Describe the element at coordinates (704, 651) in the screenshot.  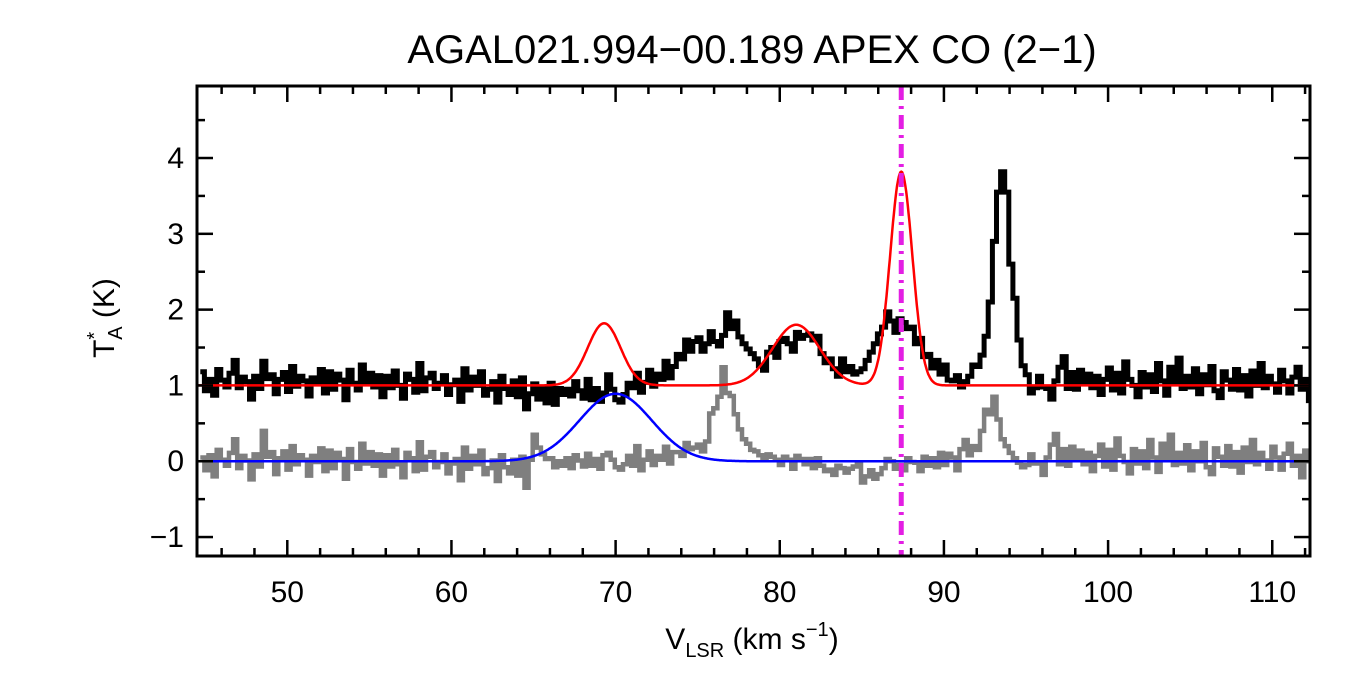
I see `x-axis-label-sub: LSR` at that location.